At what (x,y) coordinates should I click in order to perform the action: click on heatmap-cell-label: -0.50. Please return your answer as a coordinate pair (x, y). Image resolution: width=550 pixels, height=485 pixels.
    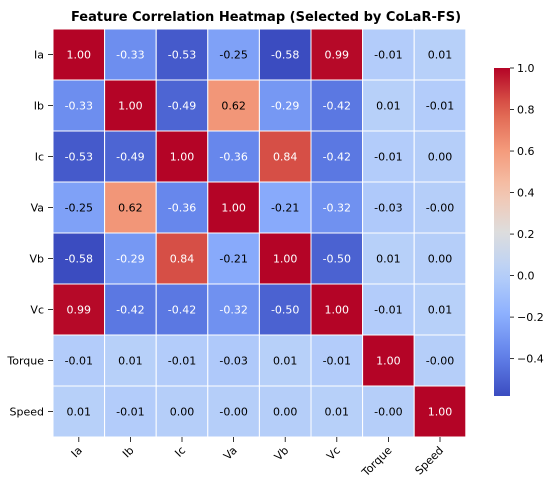
    Looking at the image, I should click on (337, 259).